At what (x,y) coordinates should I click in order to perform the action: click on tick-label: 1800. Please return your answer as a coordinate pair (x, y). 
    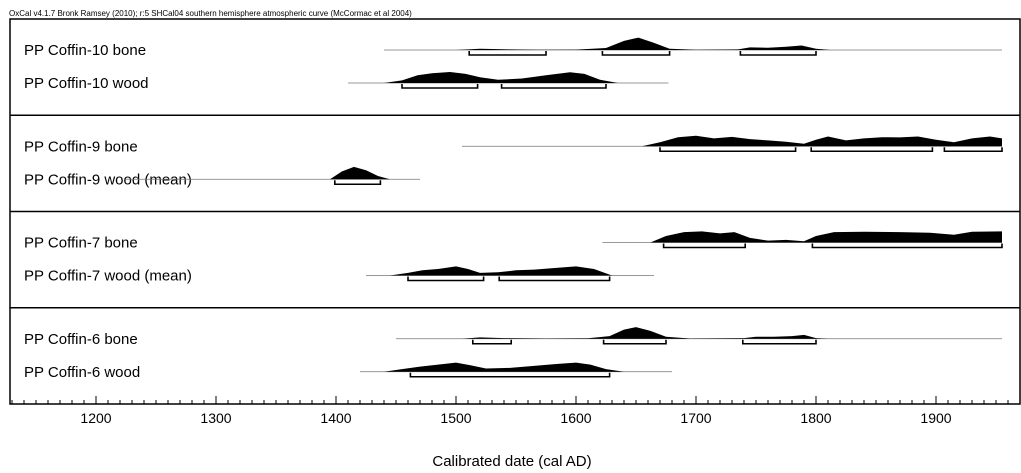
    Looking at the image, I should click on (815, 418).